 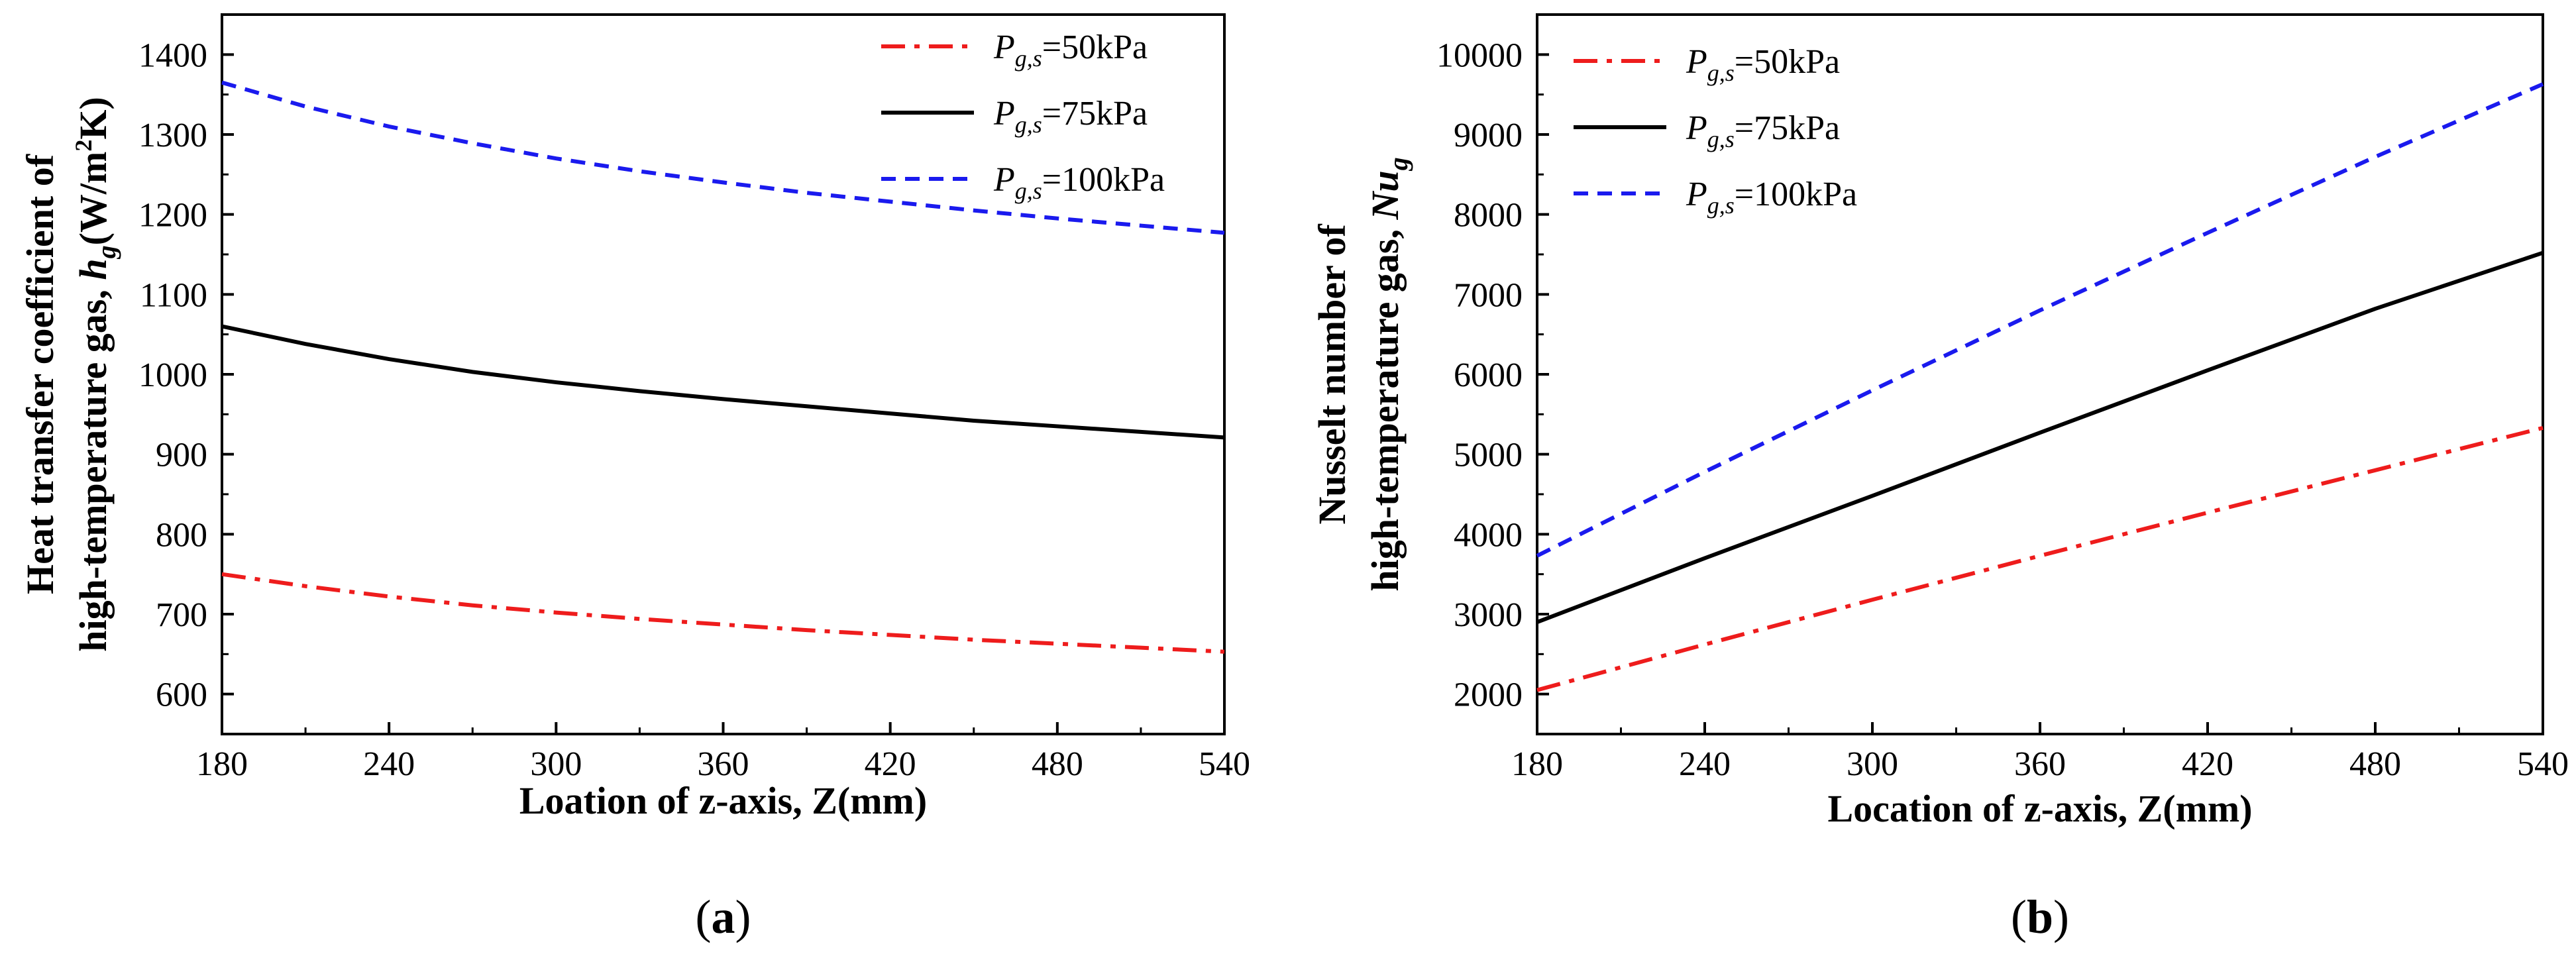 I want to click on y-tick-label: 600, so click(x=181, y=695).